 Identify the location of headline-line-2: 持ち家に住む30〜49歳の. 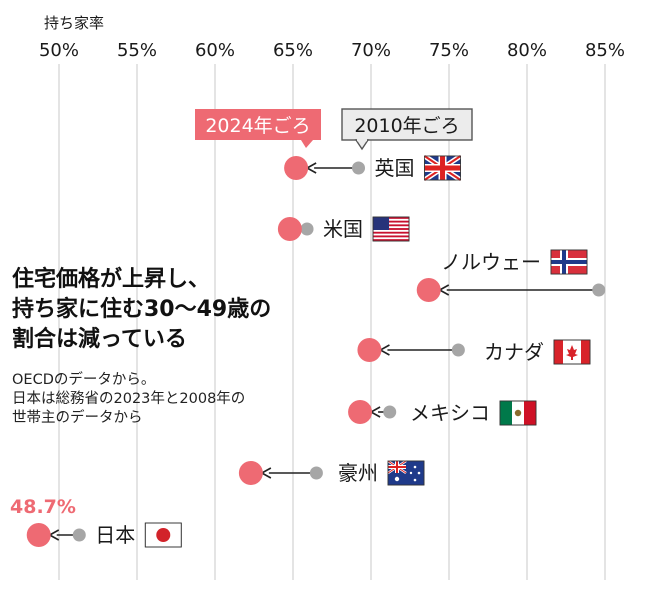
(142, 309).